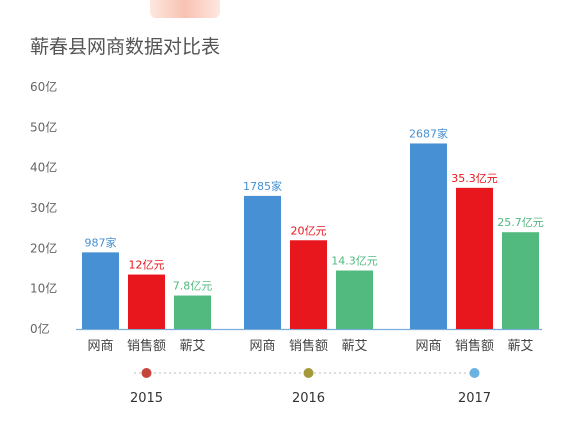  What do you see at coordinates (125, 47) in the screenshot?
I see `chart-title: 蕲春县网商数据对比表` at bounding box center [125, 47].